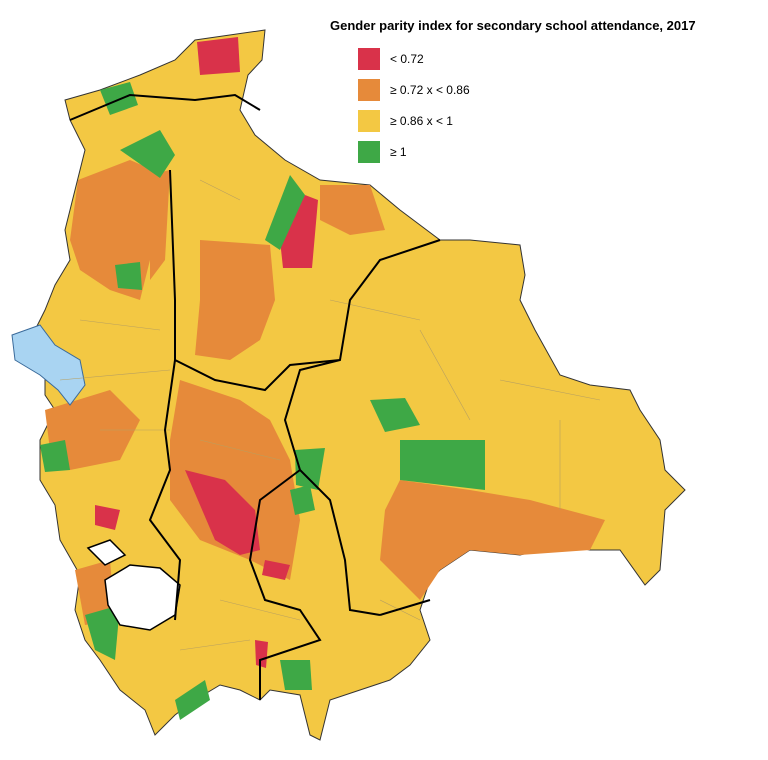 The width and height of the screenshot is (768, 760). What do you see at coordinates (421, 121) in the screenshot?
I see `legend-label: ≥ 0.86 x < 1` at bounding box center [421, 121].